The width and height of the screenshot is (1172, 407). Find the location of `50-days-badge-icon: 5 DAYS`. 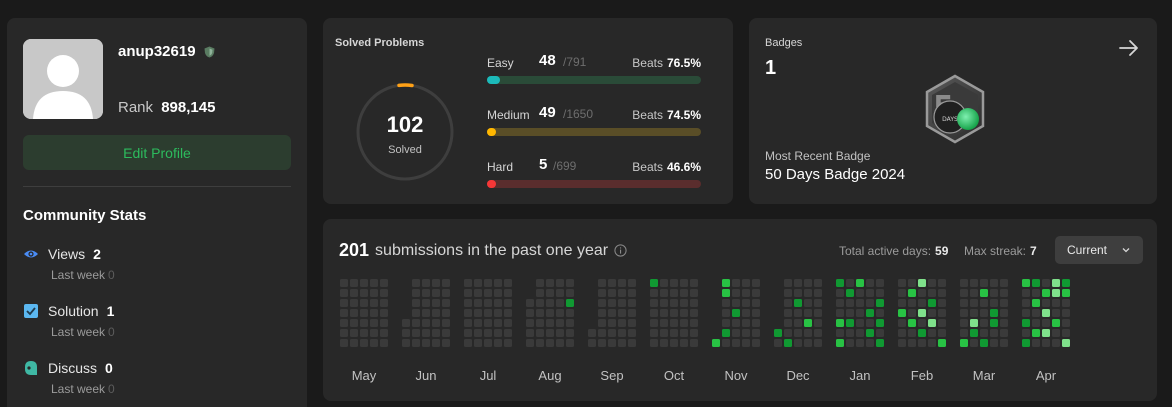

50-days-badge-icon: 5 DAYS is located at coordinates (955, 109).